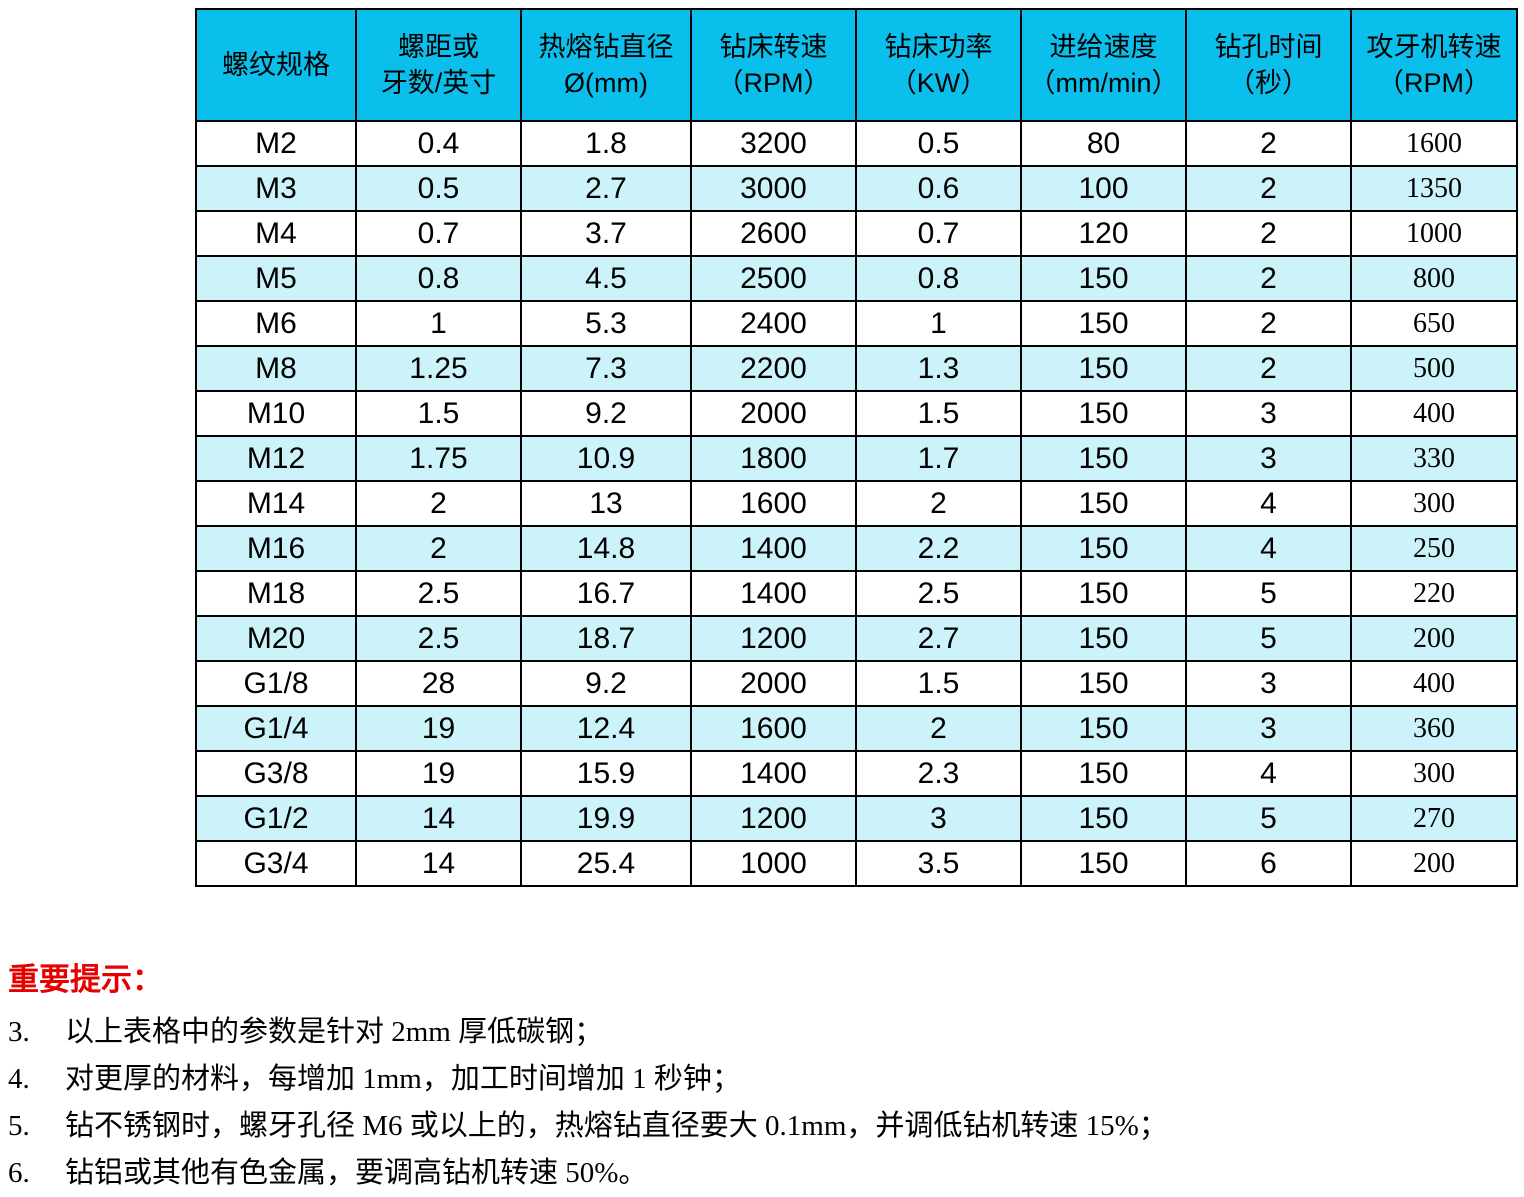  I want to click on value-cell: 2000, so click(773, 413).